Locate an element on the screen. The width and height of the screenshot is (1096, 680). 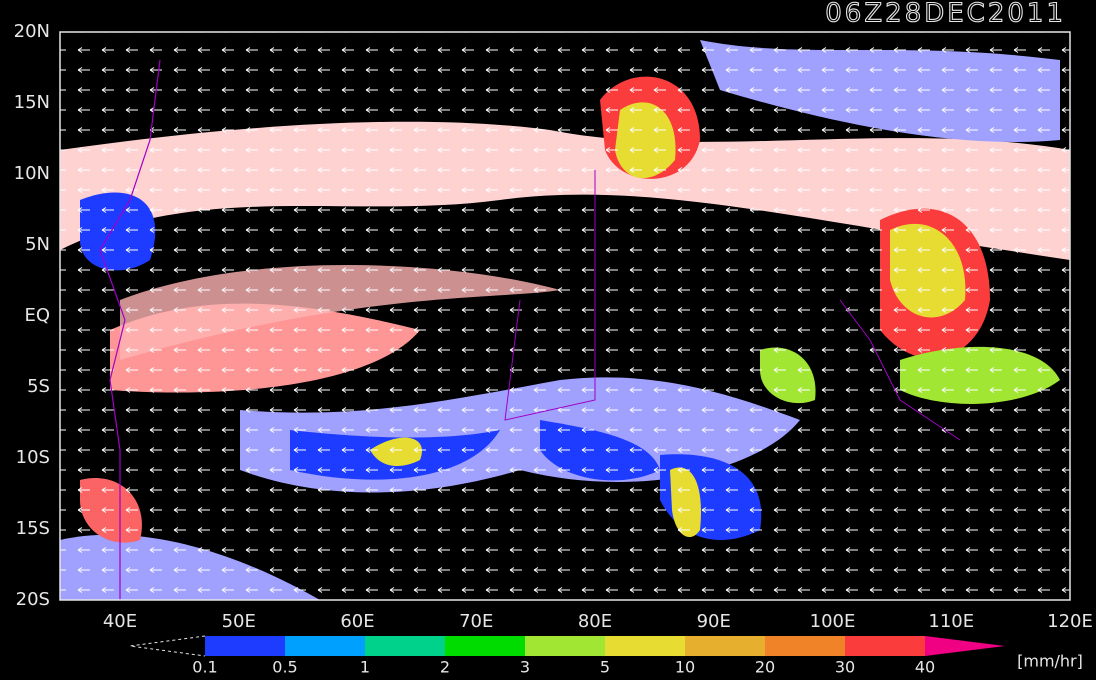
colorbar-label: 2 is located at coordinates (445, 667).